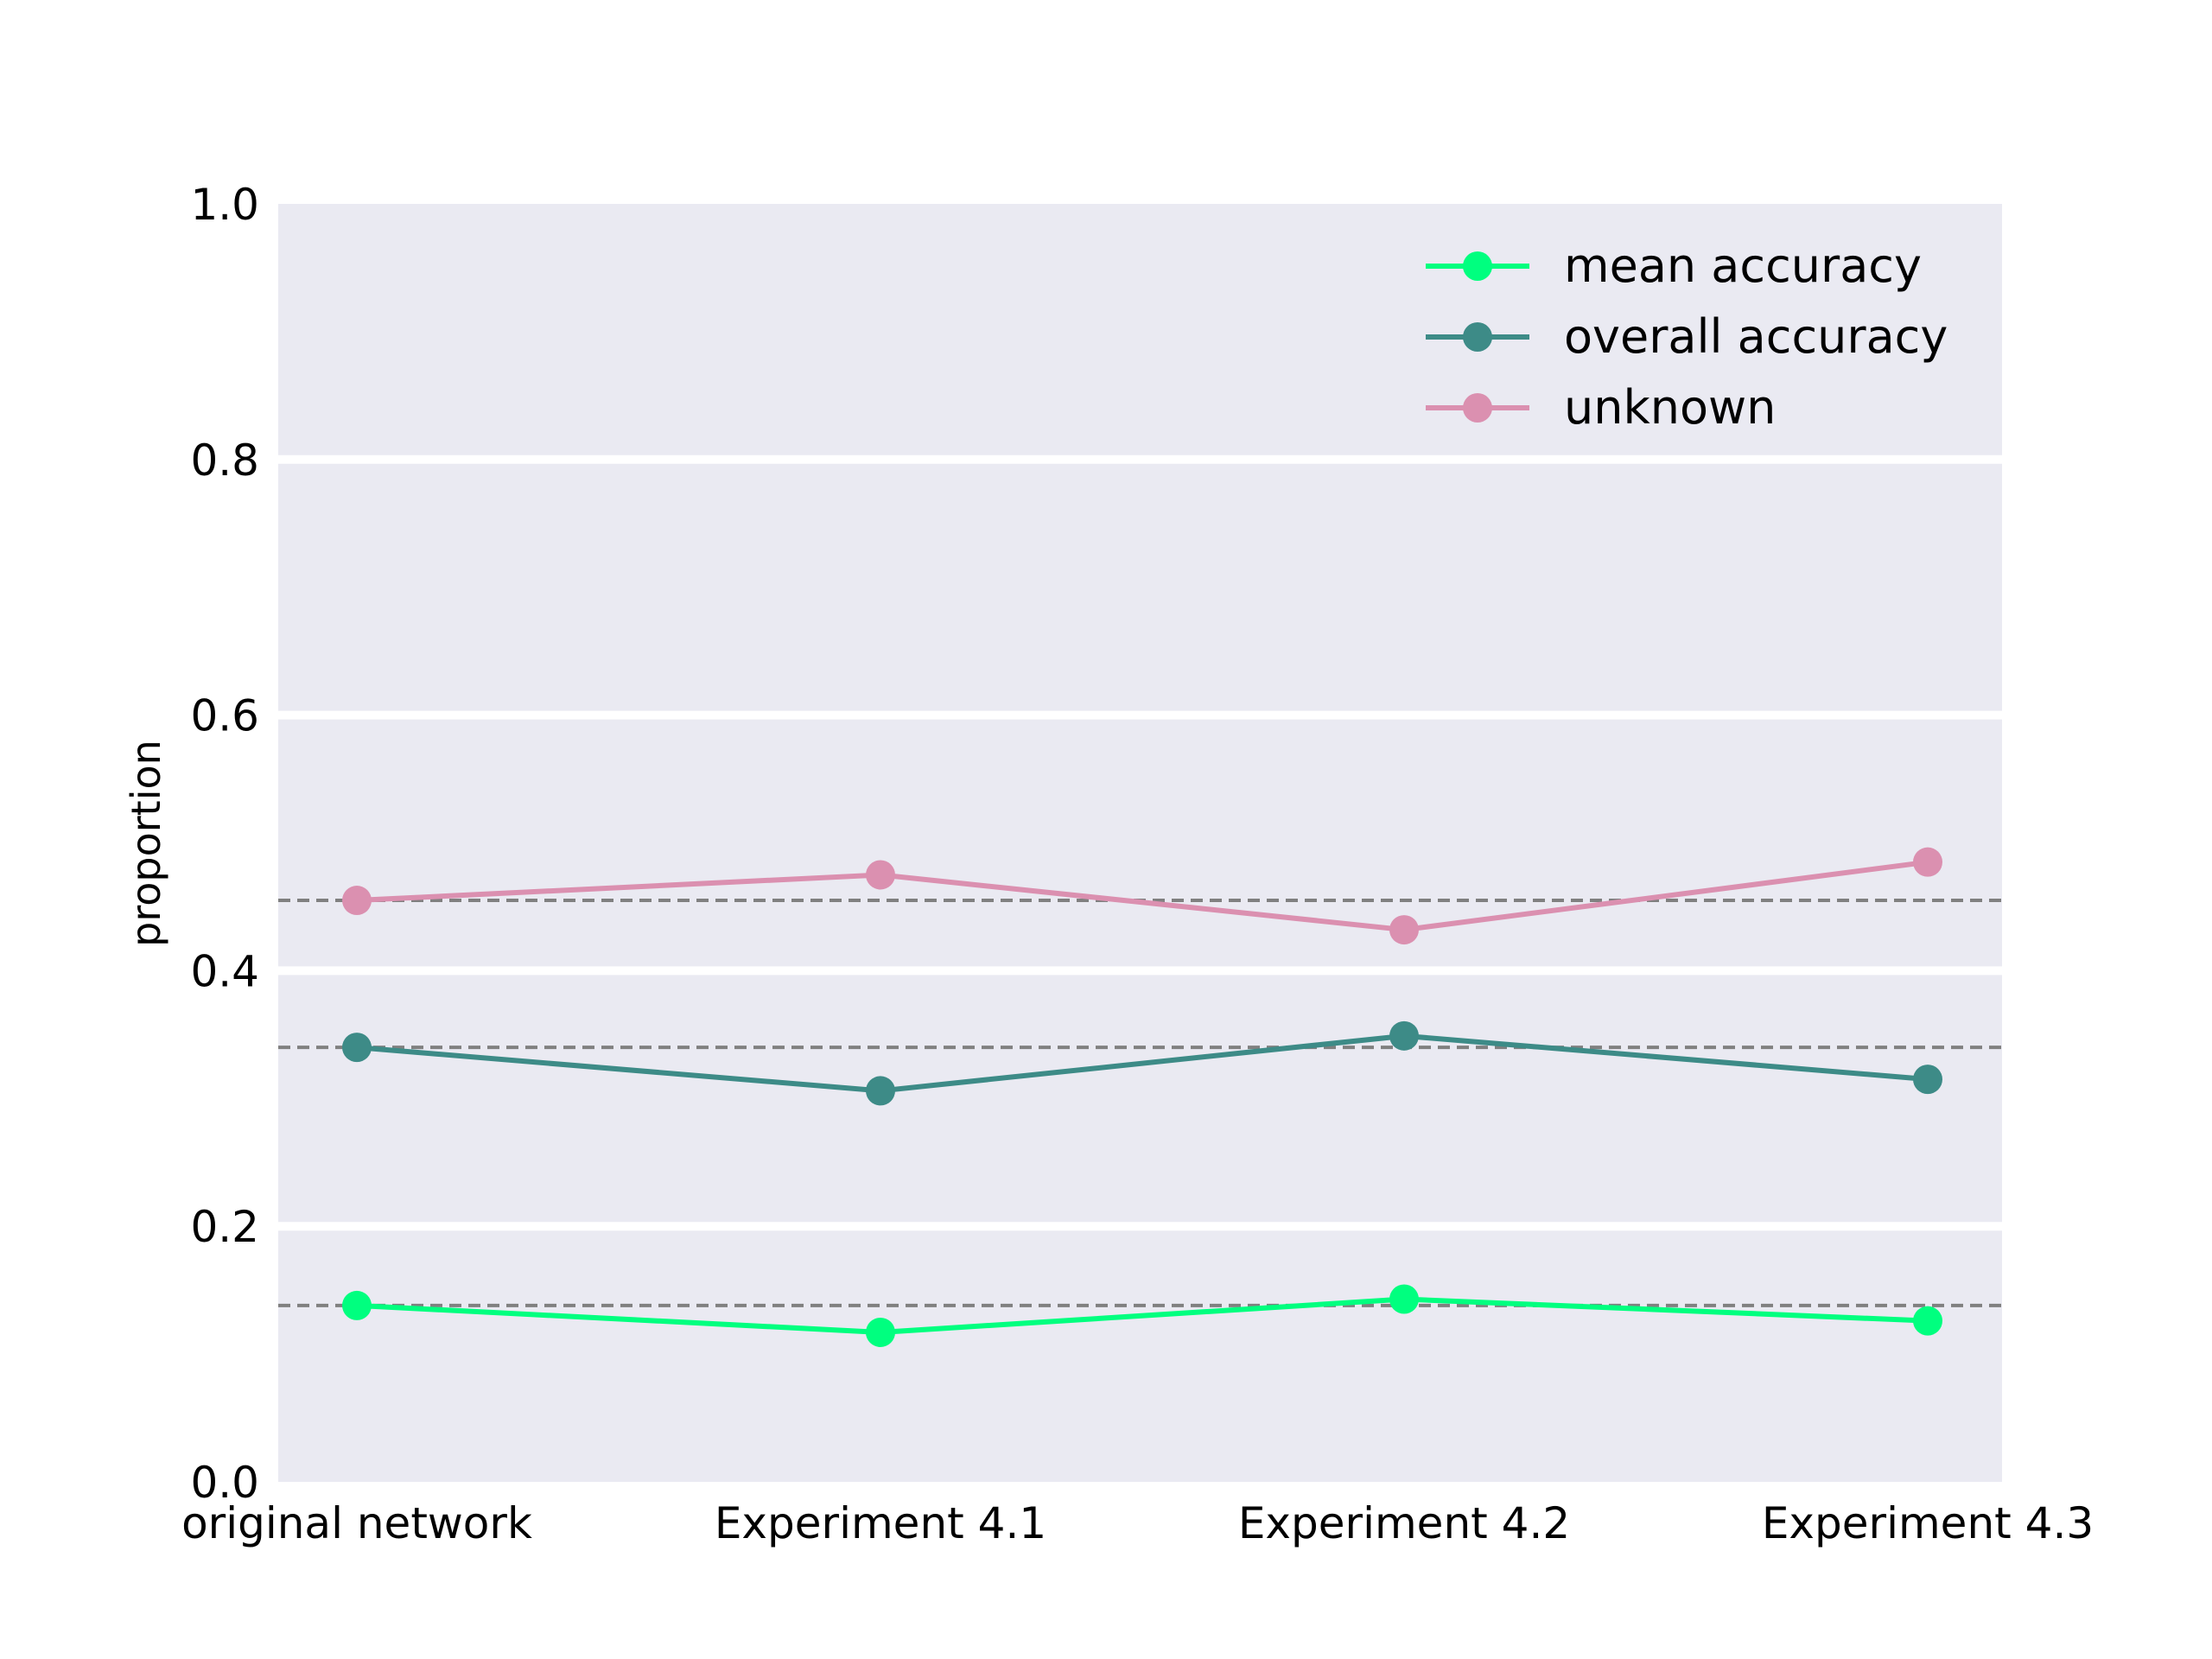 The width and height of the screenshot is (2212, 1659). I want to click on y-tick-label: 0.8, so click(224, 460).